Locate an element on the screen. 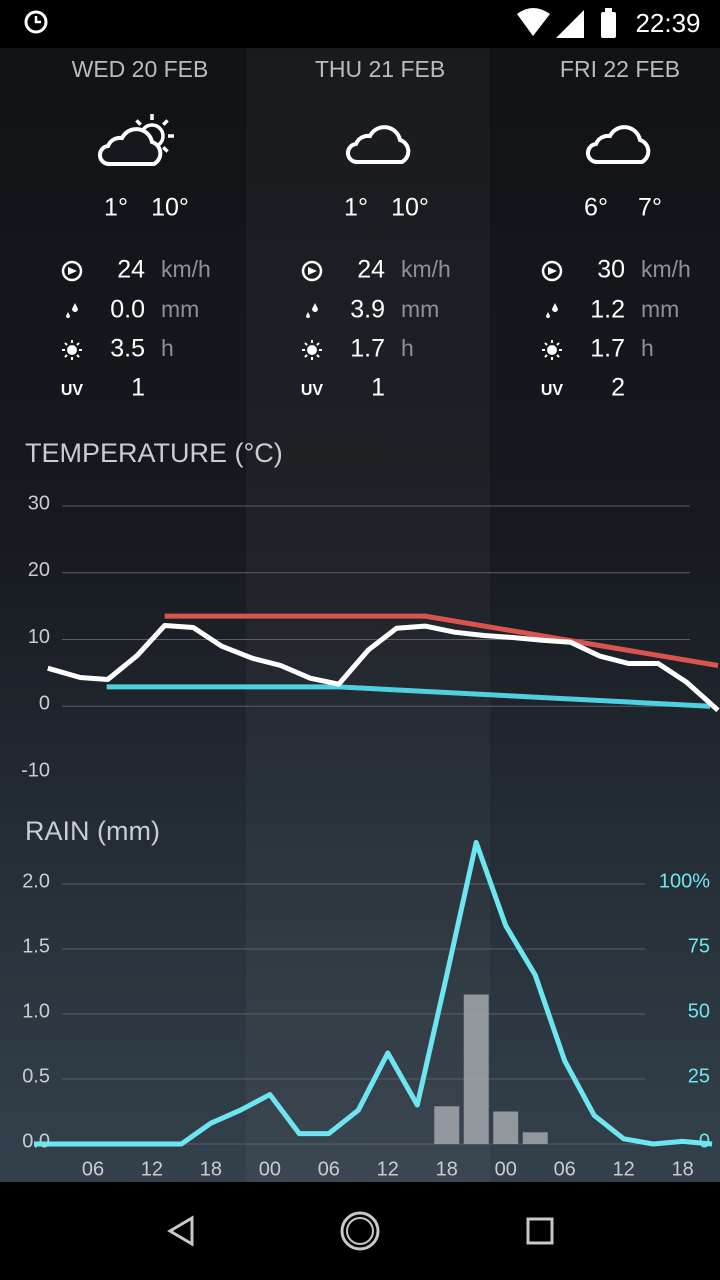 This screenshot has height=1280, width=720. day-date: WED 20 FEB is located at coordinates (140, 69).